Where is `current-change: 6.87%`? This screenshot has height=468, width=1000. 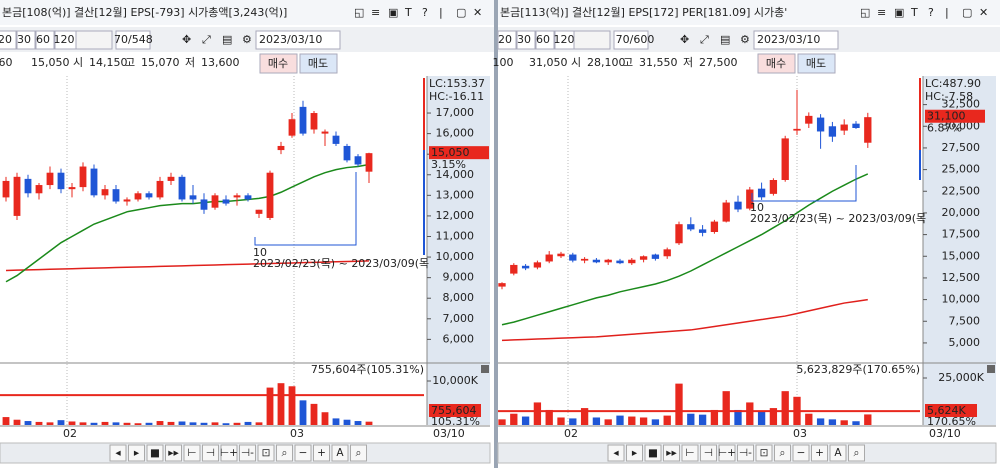
current-change: 6.87% is located at coordinates (944, 128).